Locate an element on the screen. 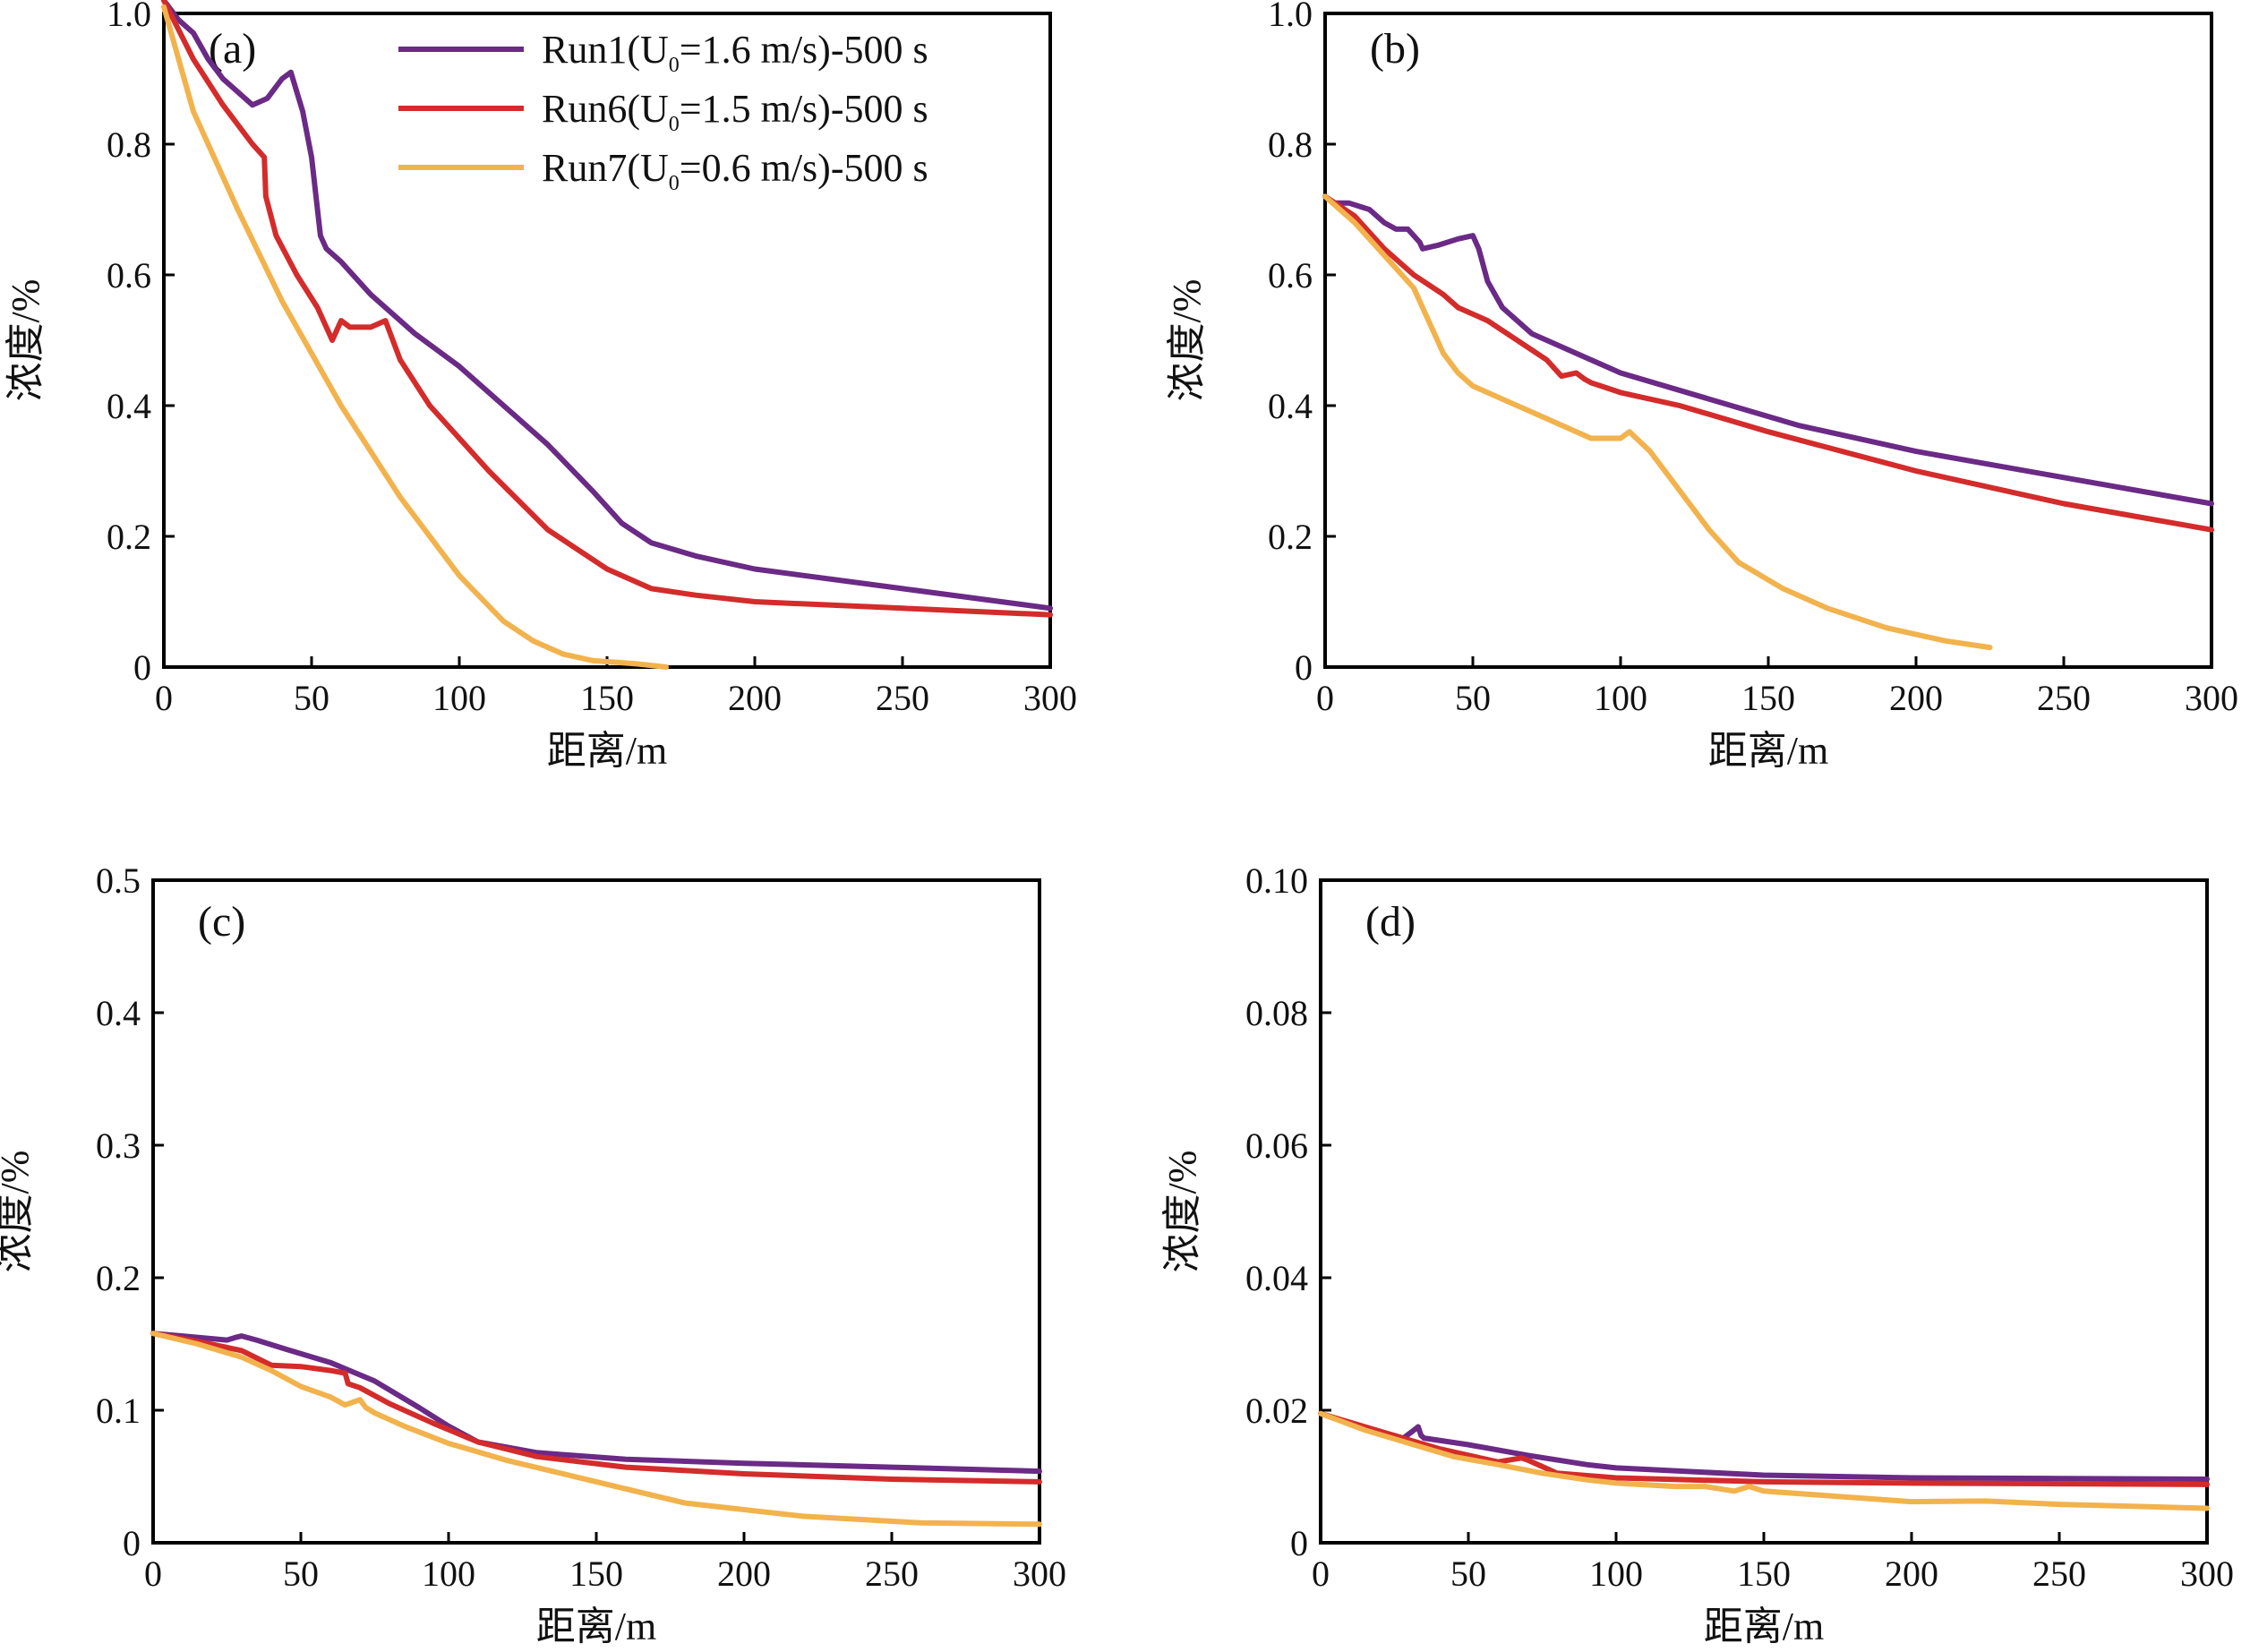 The height and width of the screenshot is (1652, 2250). y-tick-label: 0.3 is located at coordinates (118, 1146).